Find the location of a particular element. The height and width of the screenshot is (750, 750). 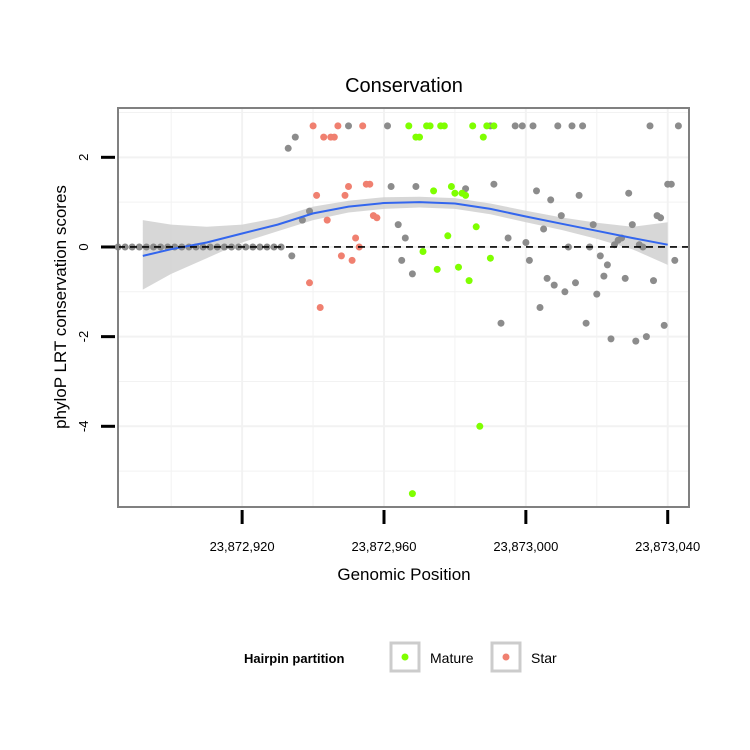

legend: Hairpin partition Mature Star is located at coordinates (400, 657).